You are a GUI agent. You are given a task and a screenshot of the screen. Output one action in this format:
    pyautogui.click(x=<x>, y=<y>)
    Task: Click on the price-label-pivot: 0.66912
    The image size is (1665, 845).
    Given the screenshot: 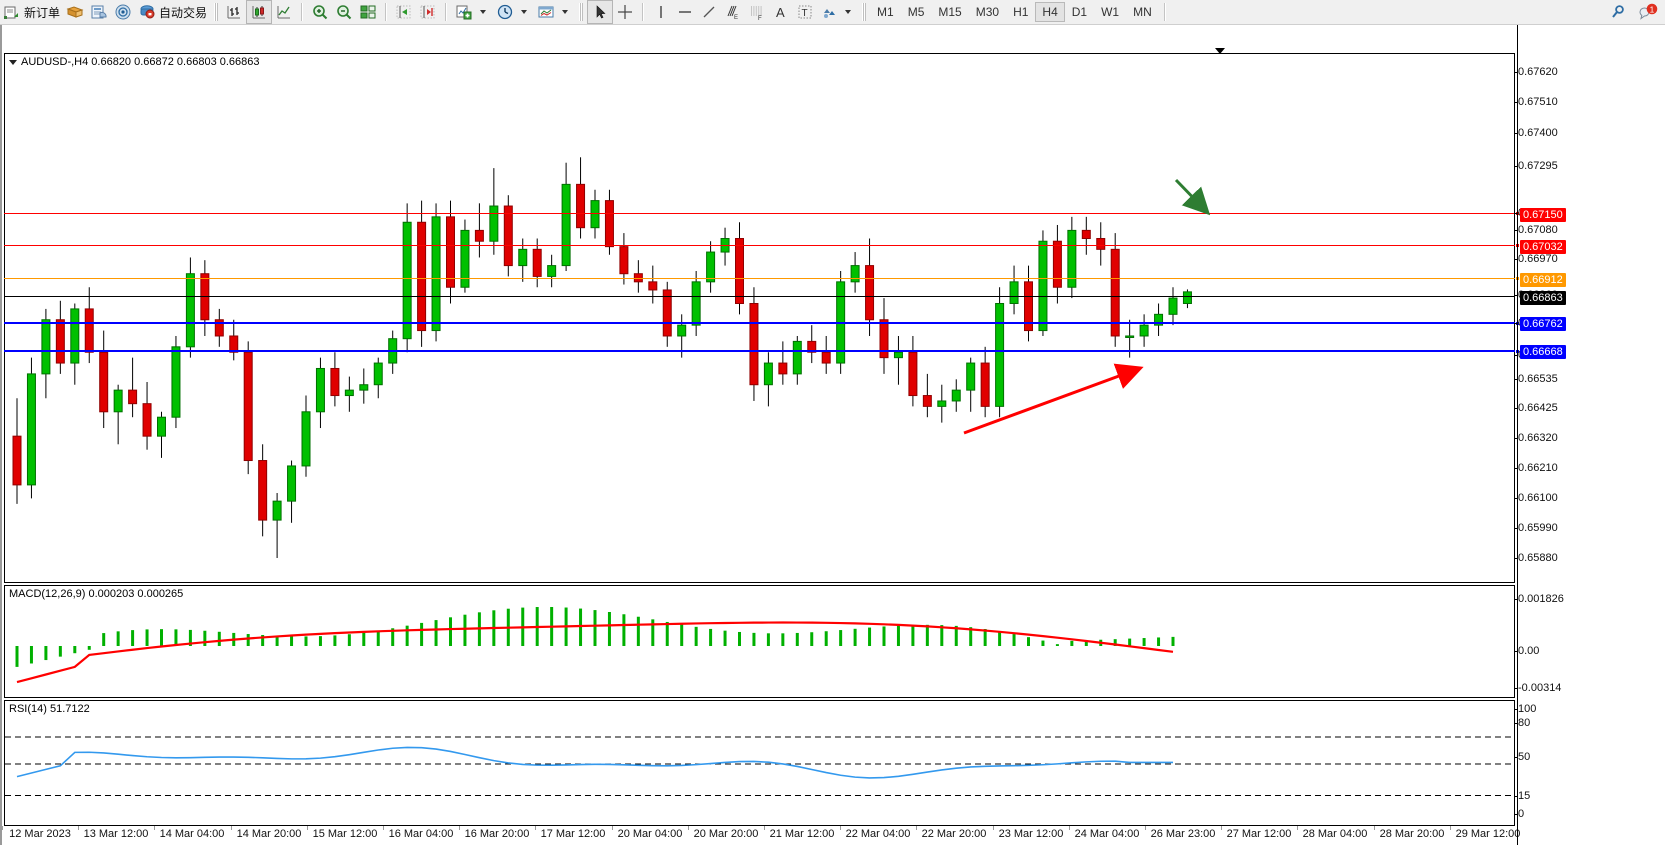 What is the action you would take?
    pyautogui.click(x=1543, y=280)
    